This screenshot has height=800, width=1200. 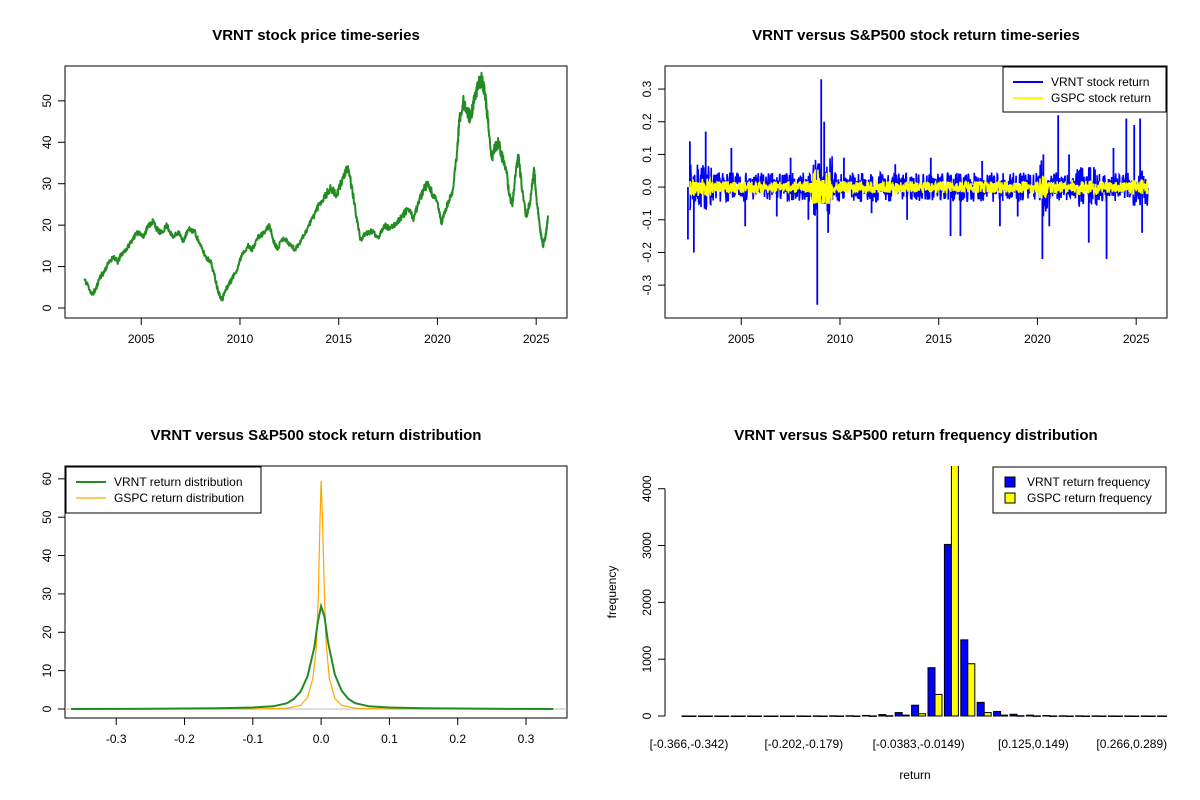 What do you see at coordinates (1089, 498) in the screenshot?
I see `legend-gspc-label: GSPC return frequency` at bounding box center [1089, 498].